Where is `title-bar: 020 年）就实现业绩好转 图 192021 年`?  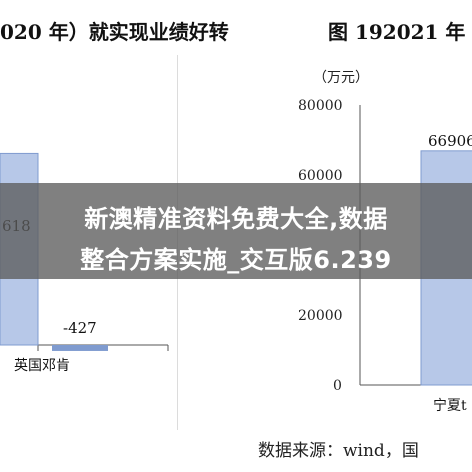
title-bar: 020 年）就实现业绩好转 图 192021 年 is located at coordinates (236, 30).